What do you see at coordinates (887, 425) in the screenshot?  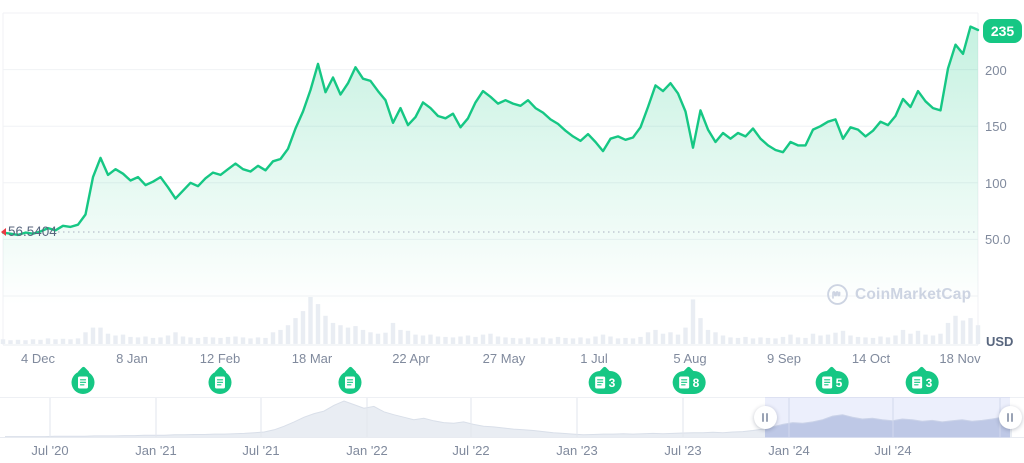 I see `minimap-area-selected` at bounding box center [887, 425].